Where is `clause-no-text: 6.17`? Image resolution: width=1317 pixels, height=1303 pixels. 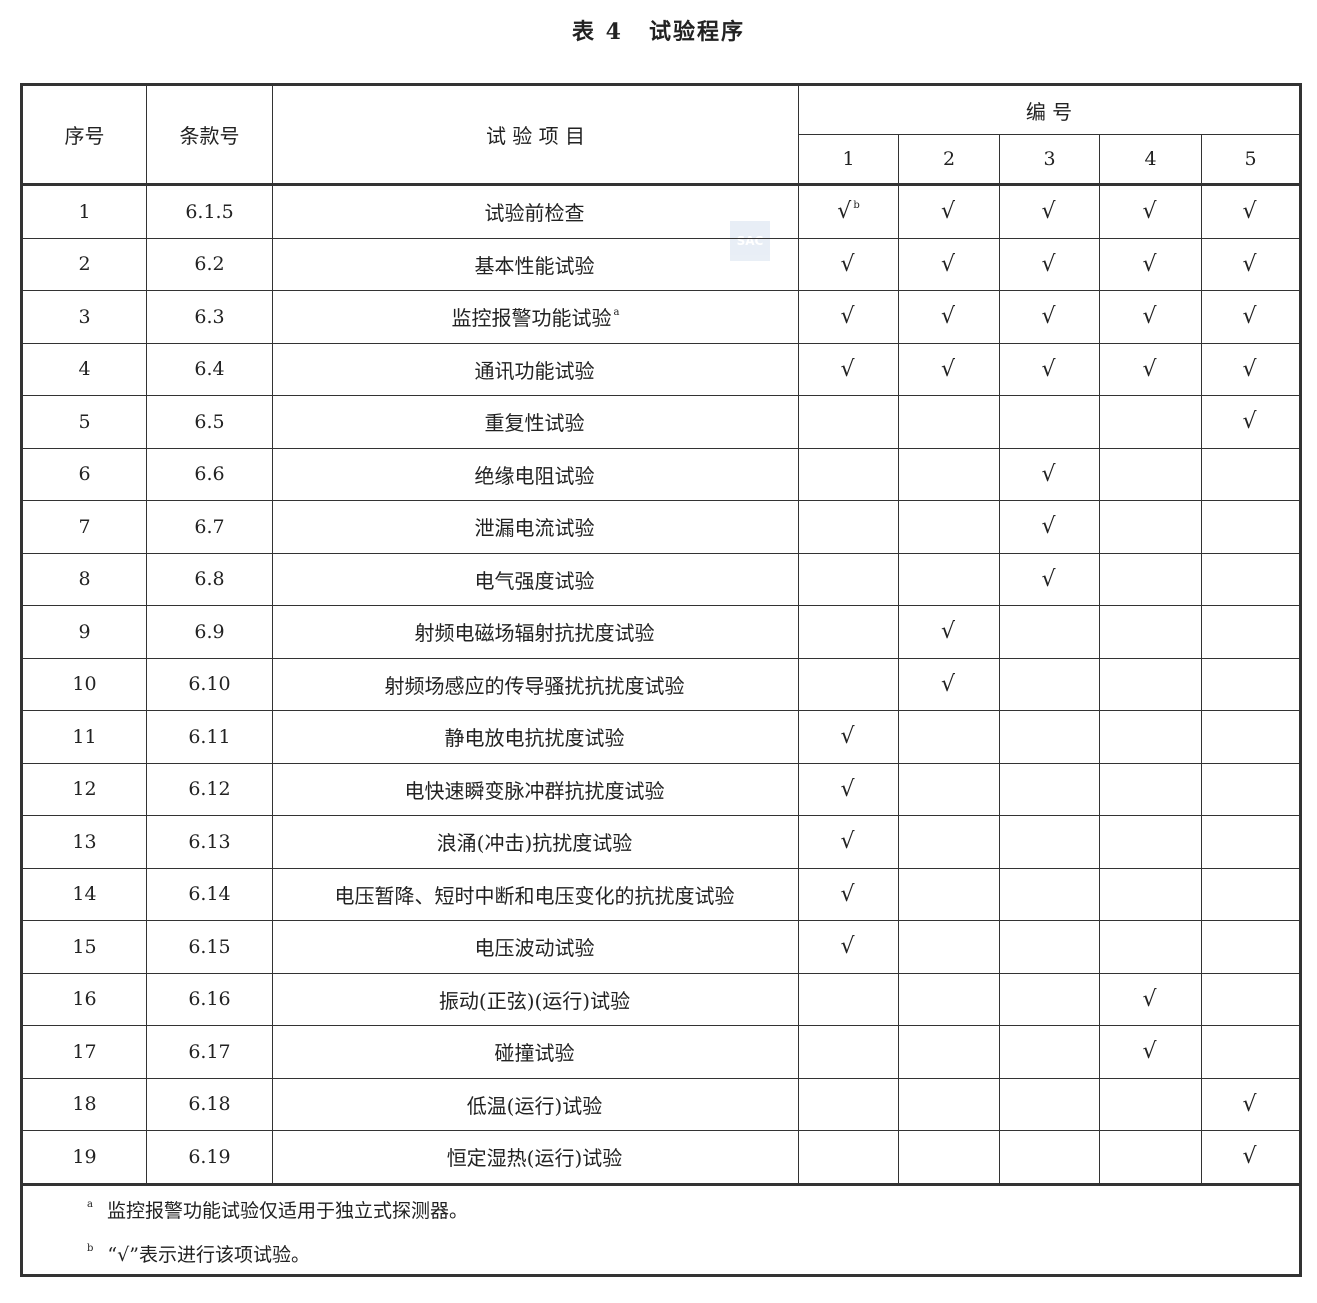 clause-no-text: 6.17 is located at coordinates (209, 1051).